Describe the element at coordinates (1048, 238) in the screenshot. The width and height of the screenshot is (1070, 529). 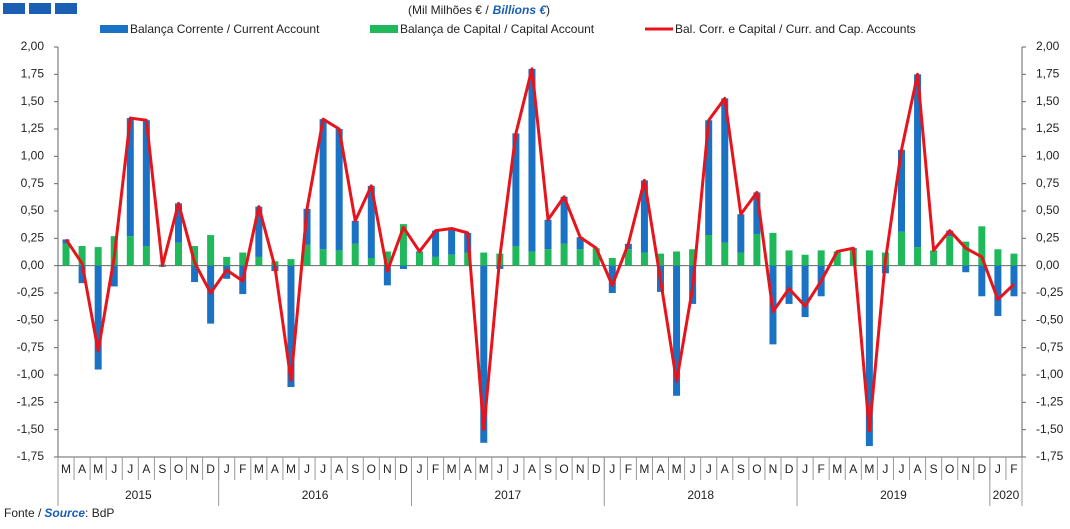
I see `y2-tick-label: 0,25` at that location.